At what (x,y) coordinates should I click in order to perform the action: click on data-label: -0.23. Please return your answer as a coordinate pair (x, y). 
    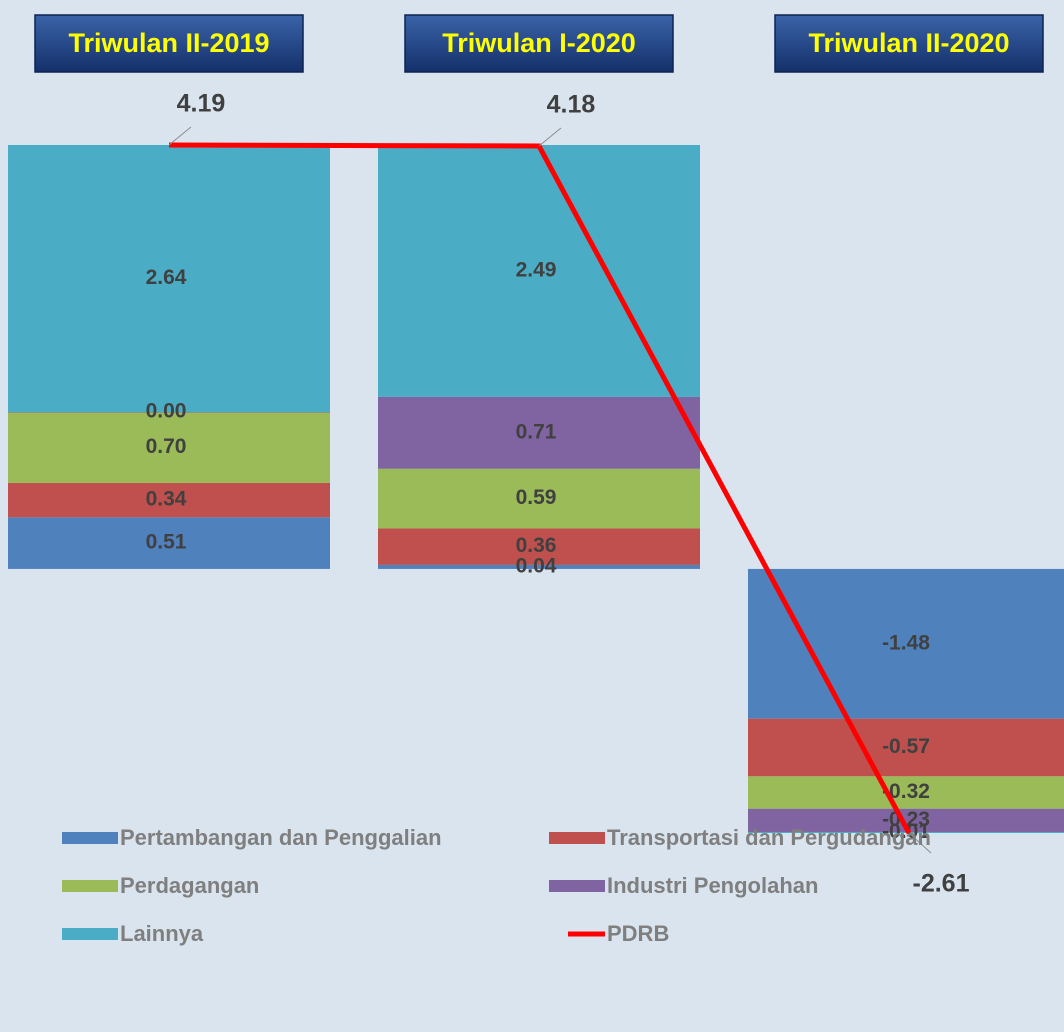
    Looking at the image, I should click on (906, 819).